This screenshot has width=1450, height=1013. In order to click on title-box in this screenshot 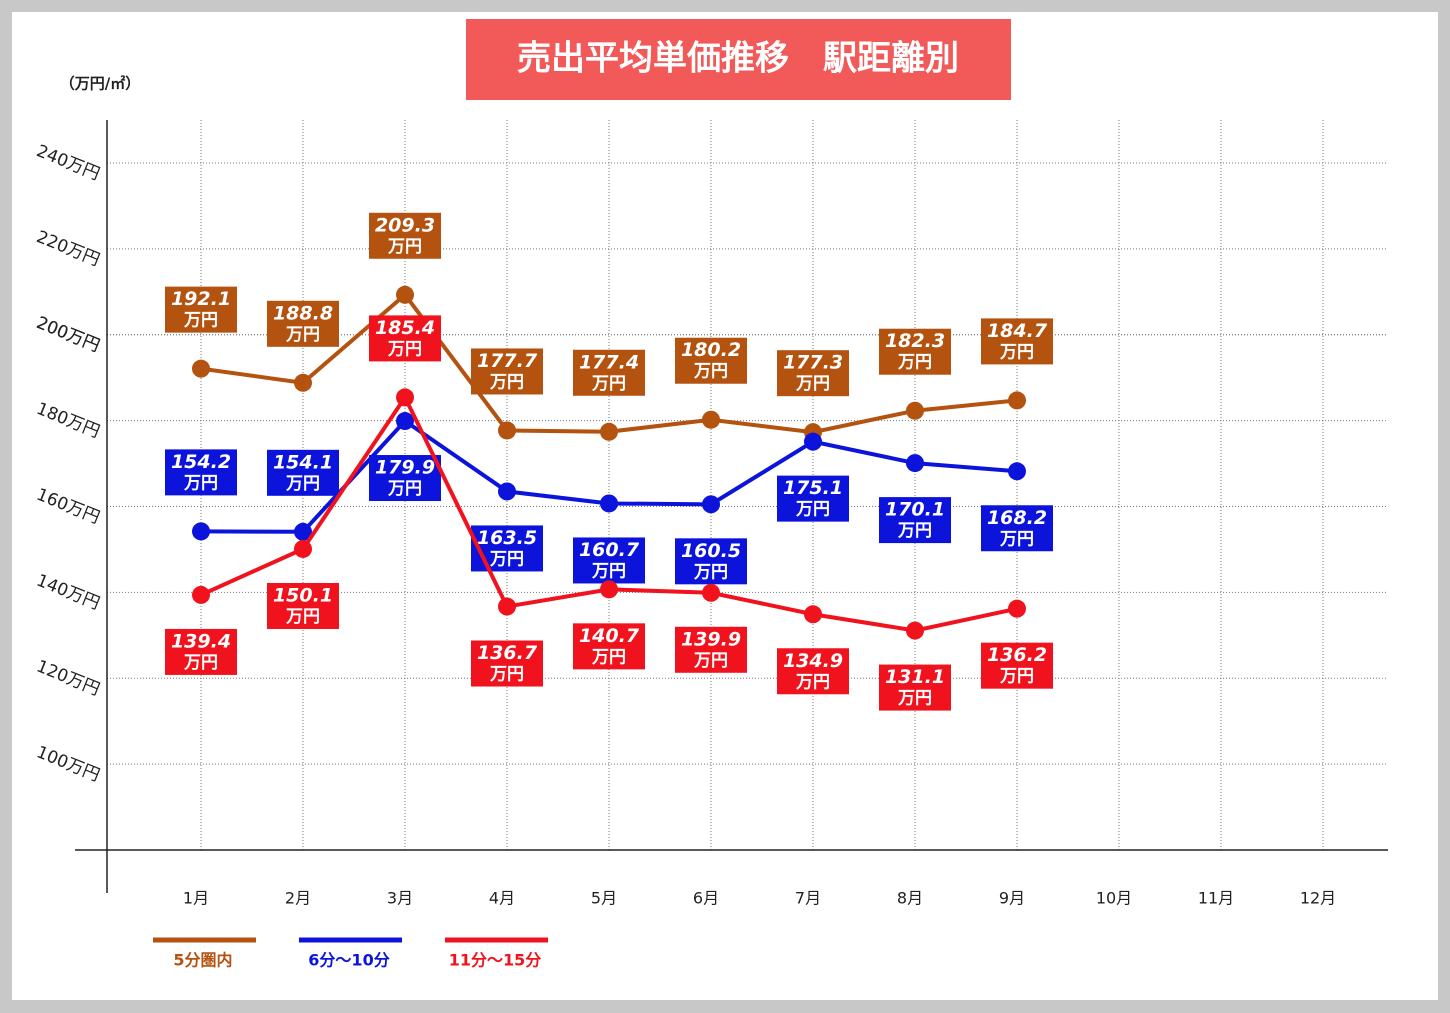, I will do `click(738, 59)`.